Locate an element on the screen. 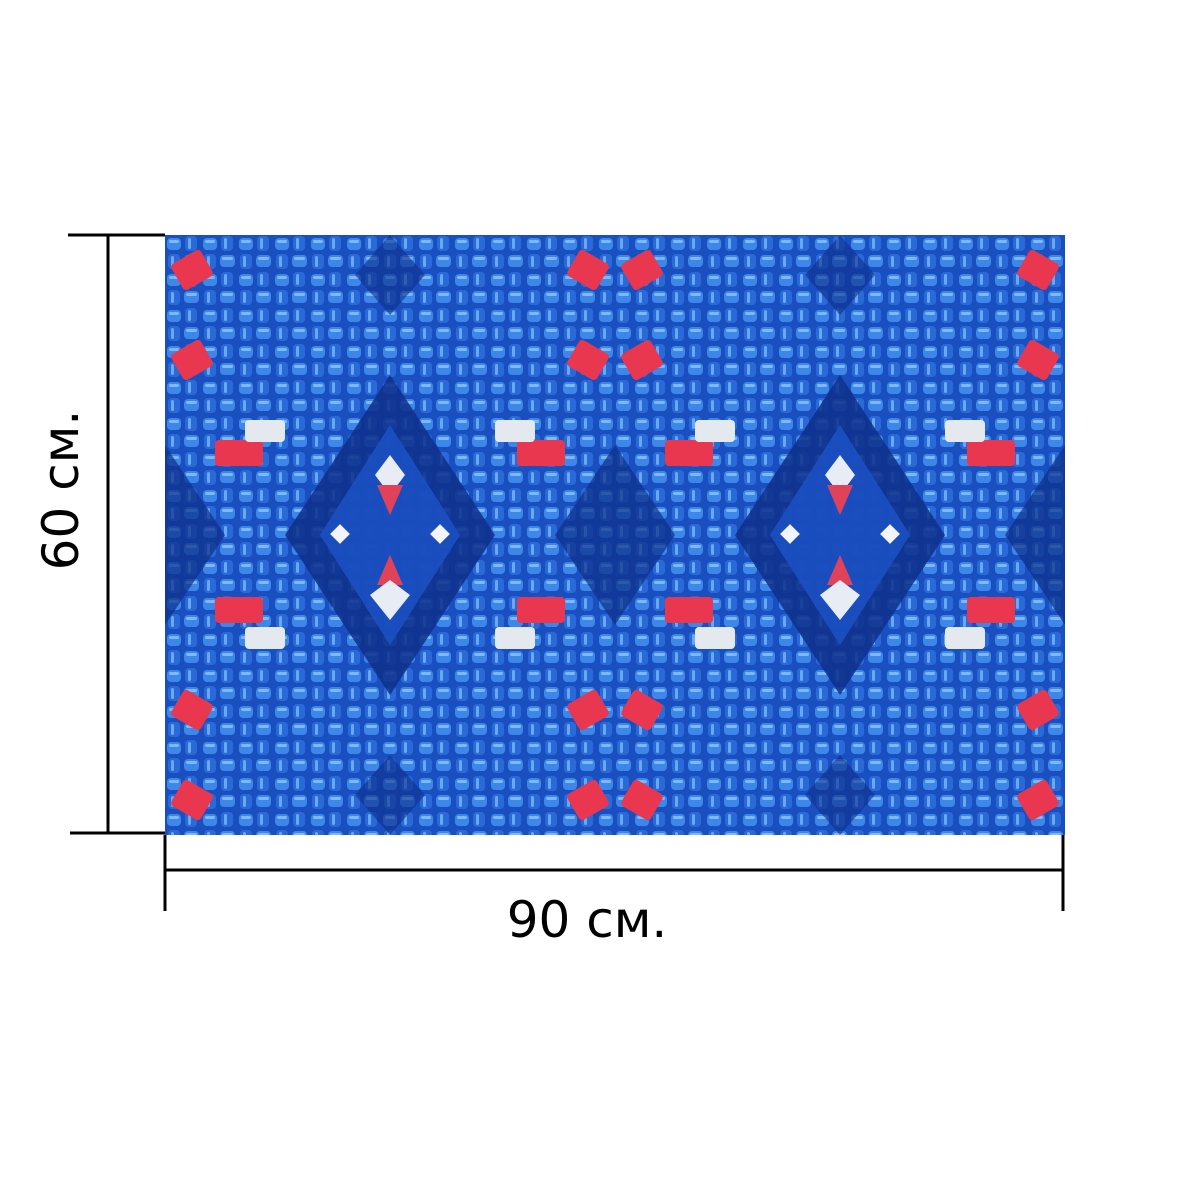 The width and height of the screenshot is (1200, 1200). height-label: 60 см. is located at coordinates (61, 490).